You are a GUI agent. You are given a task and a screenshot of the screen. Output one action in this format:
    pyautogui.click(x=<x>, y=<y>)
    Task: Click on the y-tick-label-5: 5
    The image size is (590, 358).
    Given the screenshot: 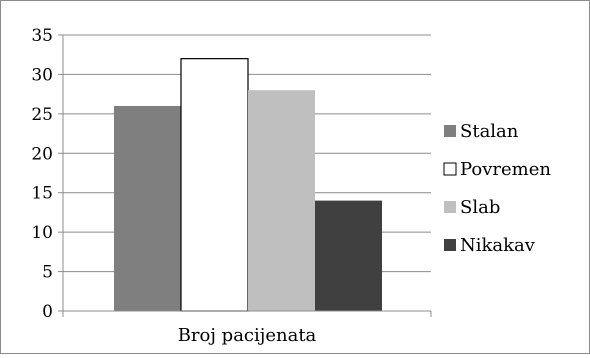 What is the action you would take?
    pyautogui.click(x=47, y=273)
    